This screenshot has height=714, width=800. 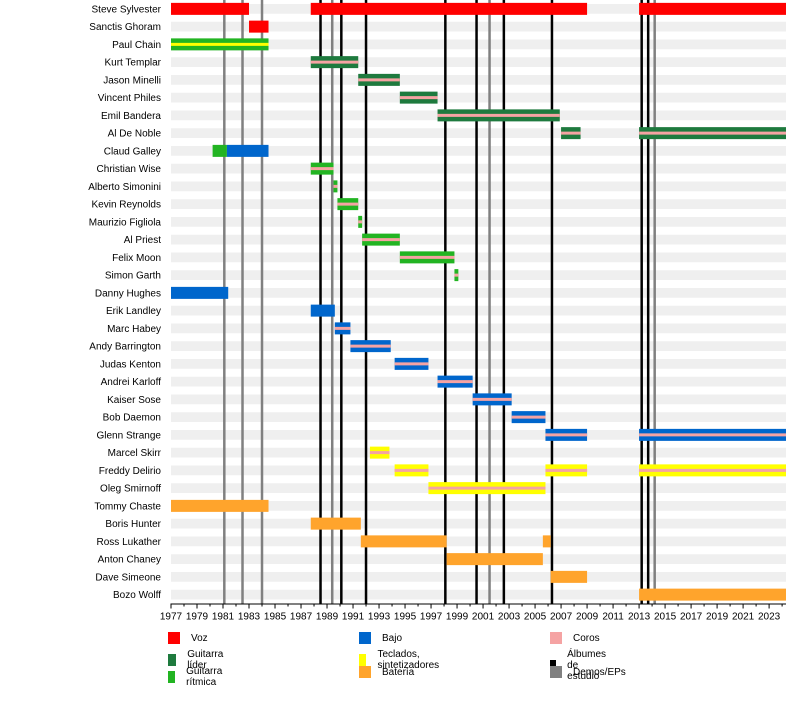 What do you see at coordinates (127, 506) in the screenshot?
I see `member-name: Tommy Chaste` at bounding box center [127, 506].